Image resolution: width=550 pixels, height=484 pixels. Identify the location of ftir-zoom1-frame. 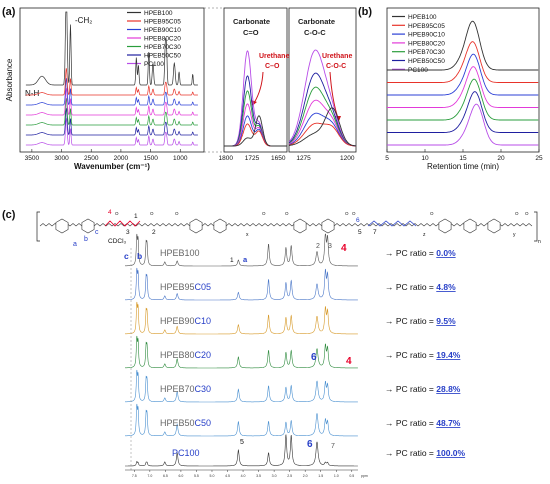
(255, 80).